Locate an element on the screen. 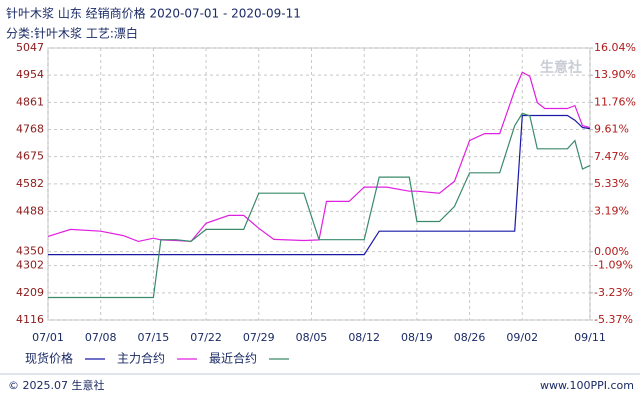 Image resolution: width=640 pixels, height=400 pixels. y2-tick-label: -1.09% is located at coordinates (613, 265).